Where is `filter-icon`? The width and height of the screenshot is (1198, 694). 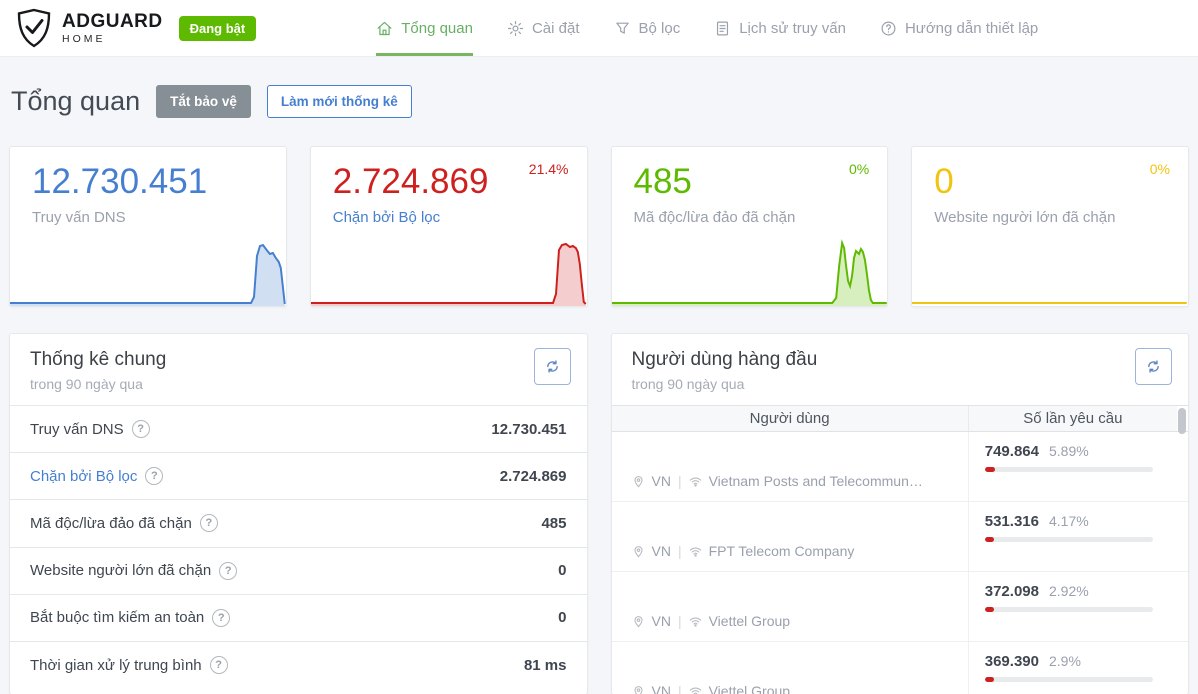 filter-icon is located at coordinates (622, 28).